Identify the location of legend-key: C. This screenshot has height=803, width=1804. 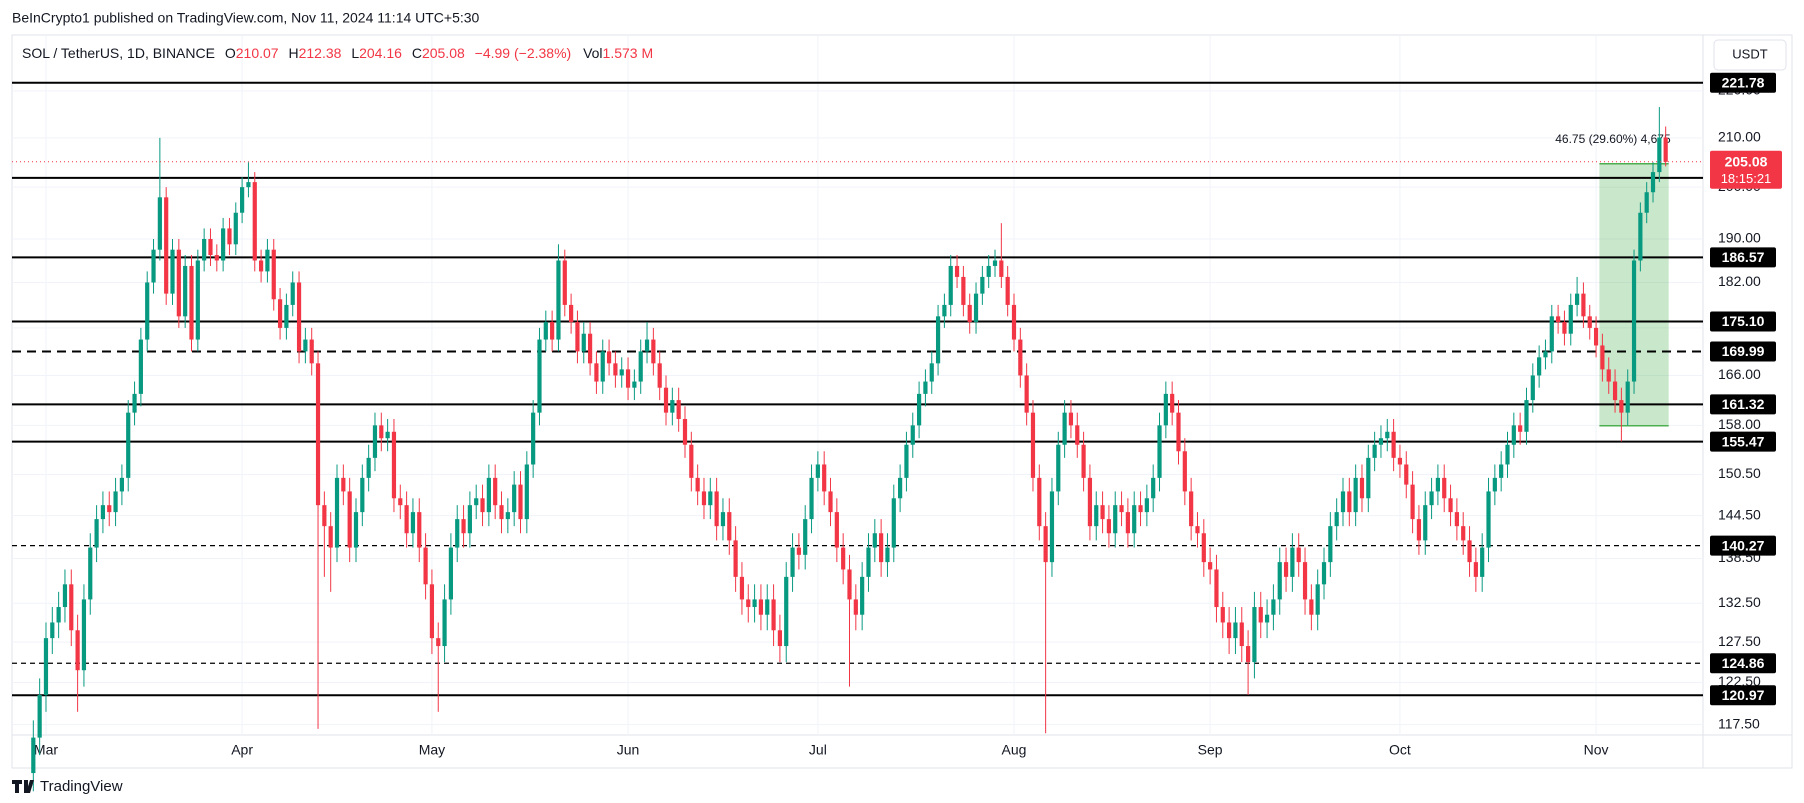
(417, 53).